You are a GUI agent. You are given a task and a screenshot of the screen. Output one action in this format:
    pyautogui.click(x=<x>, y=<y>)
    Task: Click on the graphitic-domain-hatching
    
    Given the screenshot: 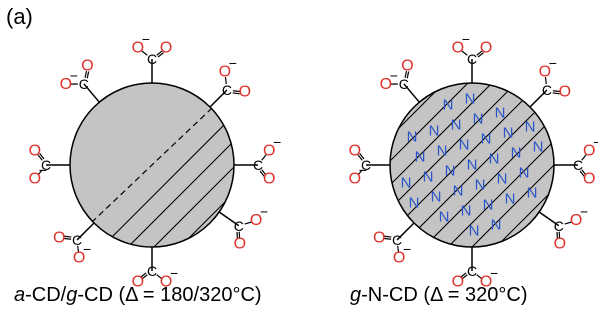 What is the action you would take?
    pyautogui.click(x=152, y=165)
    